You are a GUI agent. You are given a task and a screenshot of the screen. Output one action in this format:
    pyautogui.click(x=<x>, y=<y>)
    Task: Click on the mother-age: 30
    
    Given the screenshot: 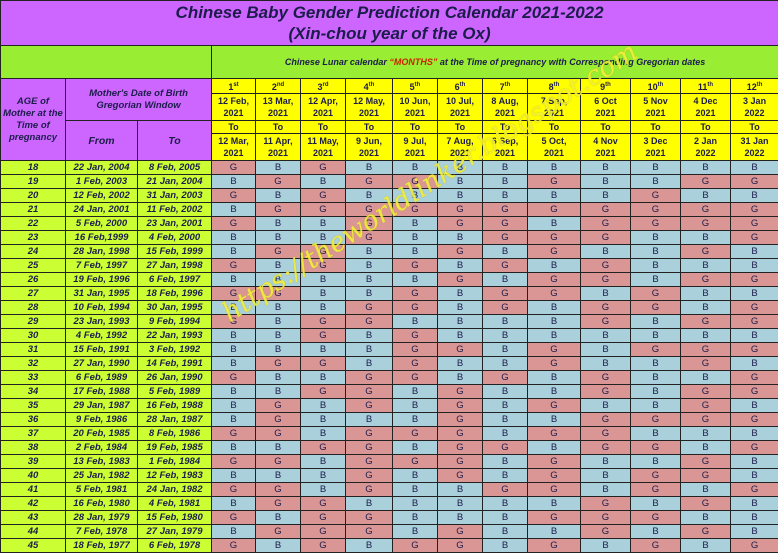 What is the action you would take?
    pyautogui.click(x=33, y=336)
    